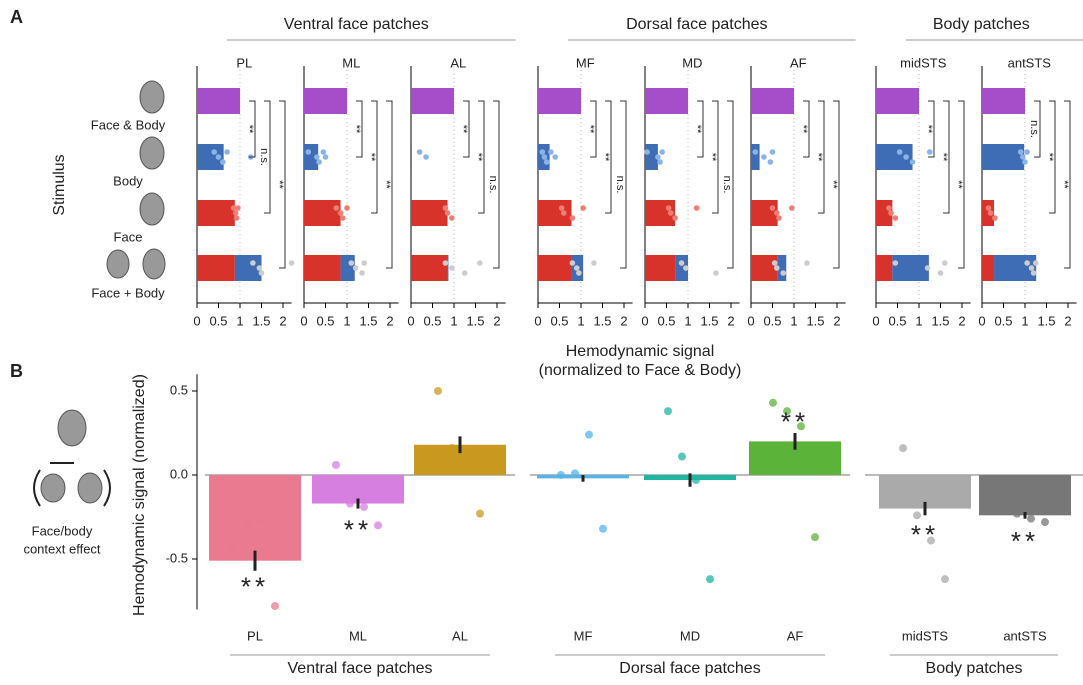 The height and width of the screenshot is (685, 1083). I want to click on x-tick-label: PL, so click(255, 635).